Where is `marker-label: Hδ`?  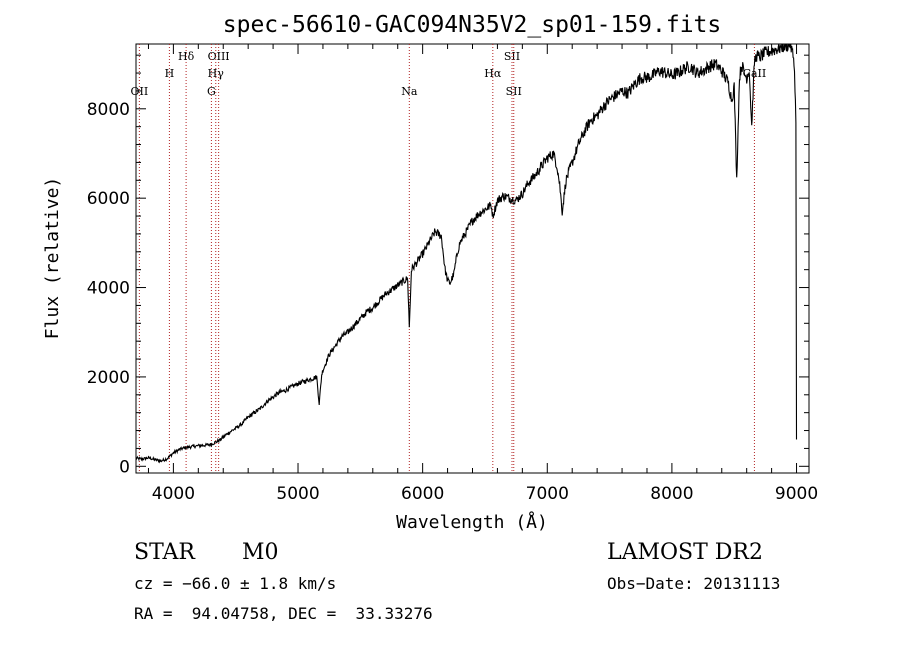 marker-label: Hδ is located at coordinates (186, 56).